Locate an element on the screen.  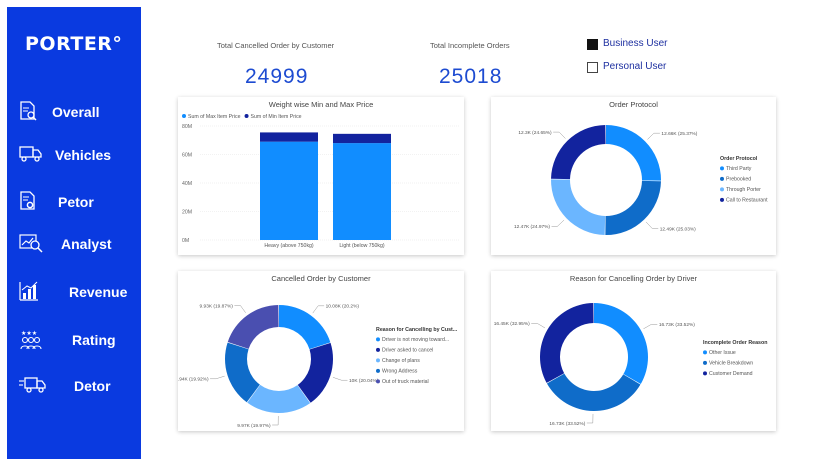
y-tick-label: 60M is located at coordinates (187, 156).